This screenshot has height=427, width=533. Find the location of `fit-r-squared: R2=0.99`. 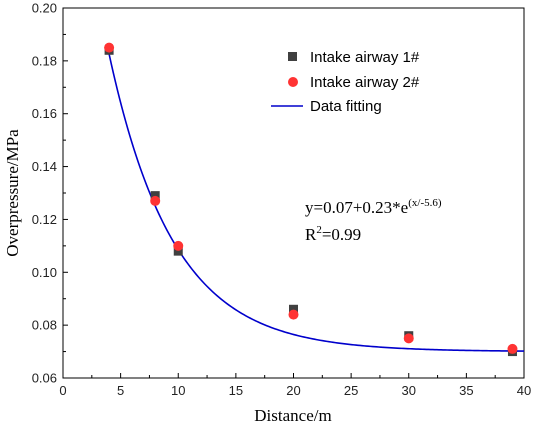

fit-r-squared: R2=0.99 is located at coordinates (333, 234).